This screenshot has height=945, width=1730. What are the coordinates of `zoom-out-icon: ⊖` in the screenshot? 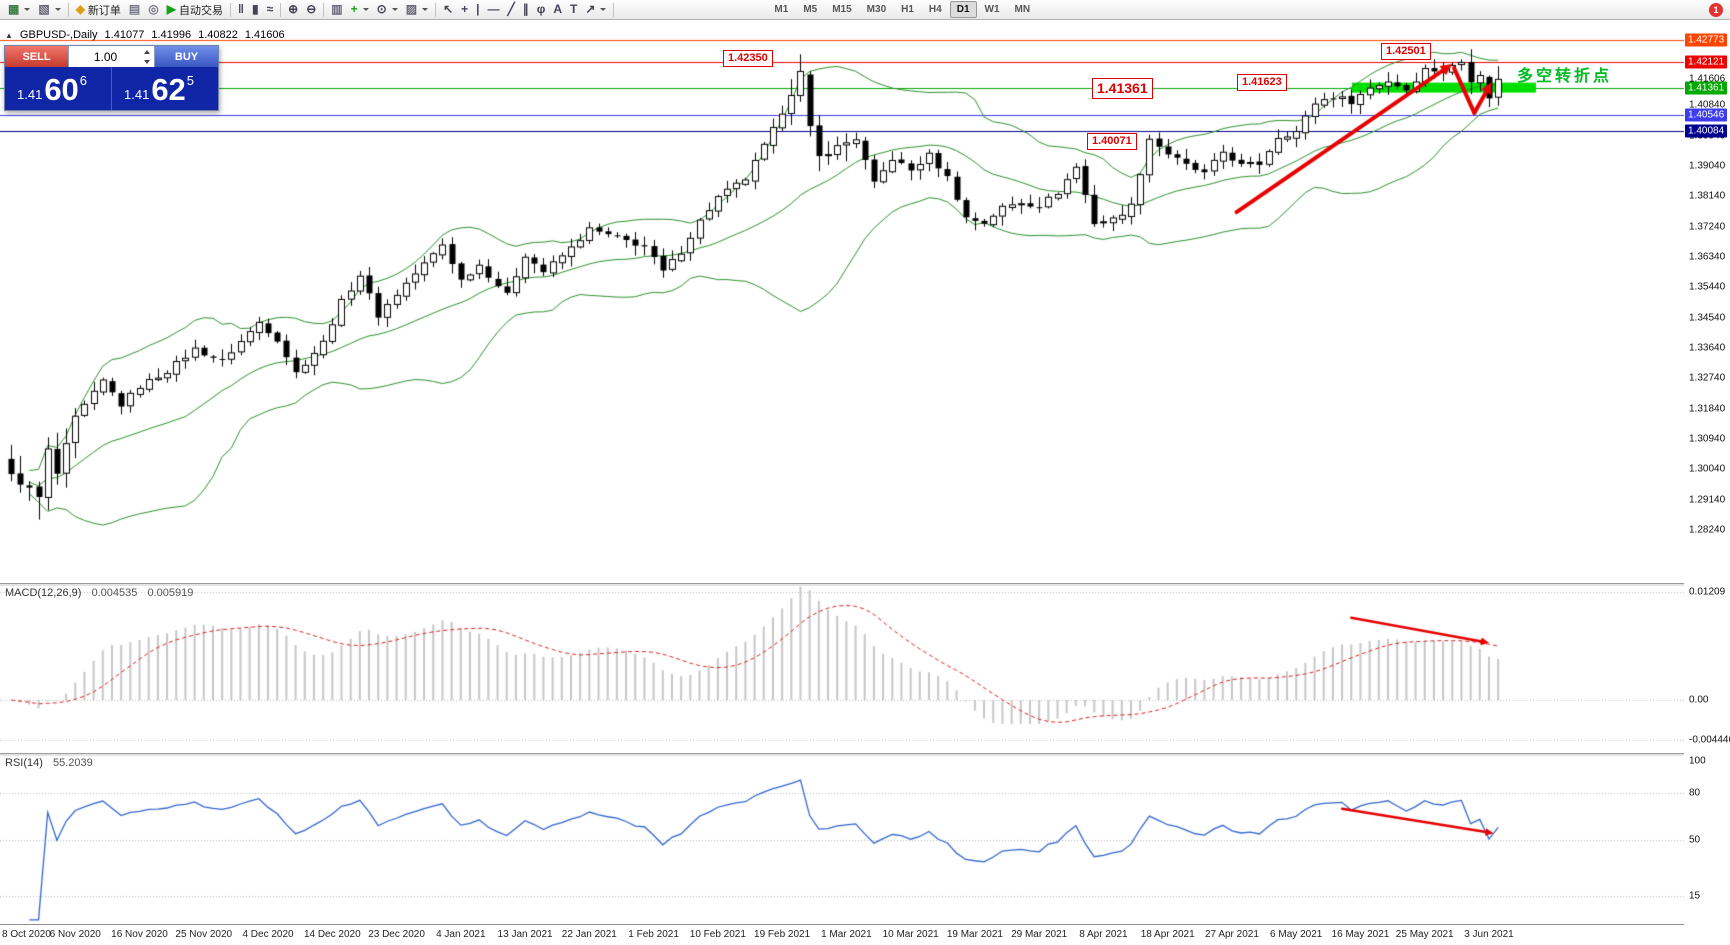 It's located at (311, 9).